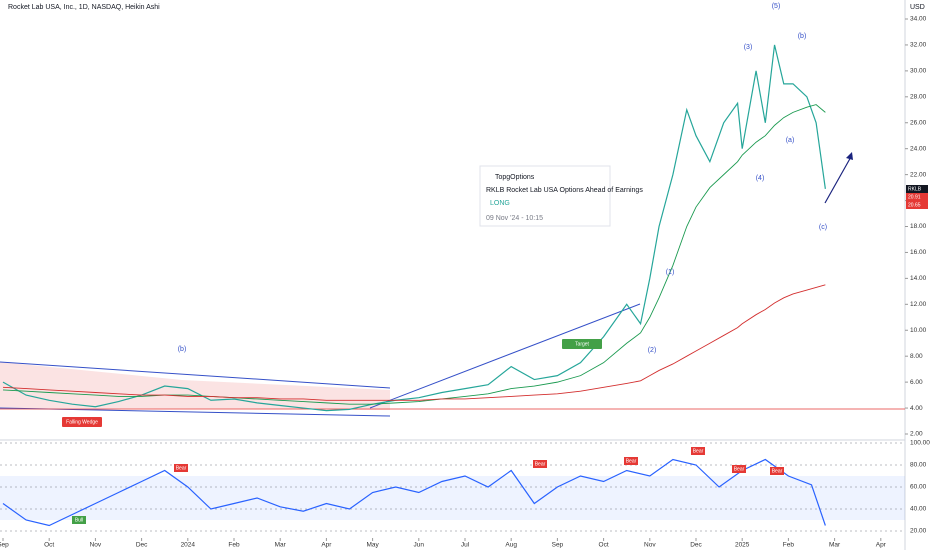 The image size is (932, 550). What do you see at coordinates (505, 356) in the screenshot?
I see `trend-line` at bounding box center [505, 356].